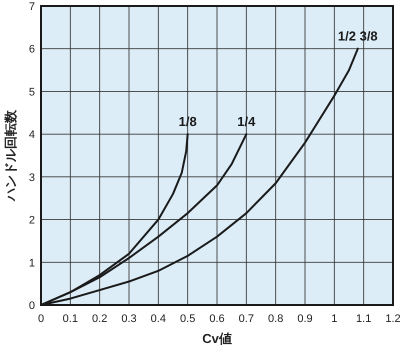 The image size is (400, 350). What do you see at coordinates (31, 92) in the screenshot?
I see `y-tick-label: 5` at bounding box center [31, 92].